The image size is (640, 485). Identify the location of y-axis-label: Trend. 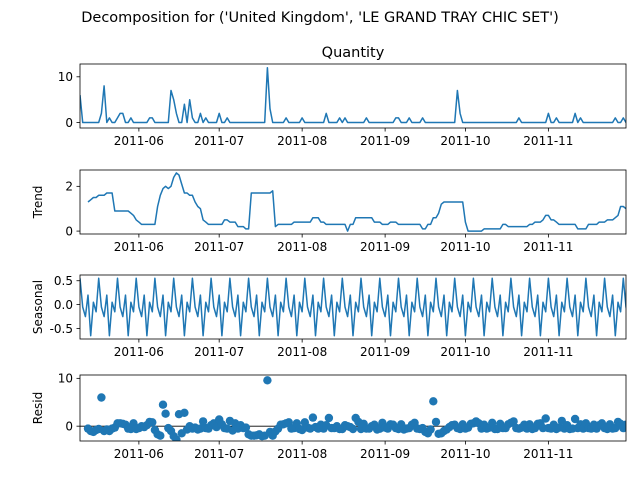
(38, 203).